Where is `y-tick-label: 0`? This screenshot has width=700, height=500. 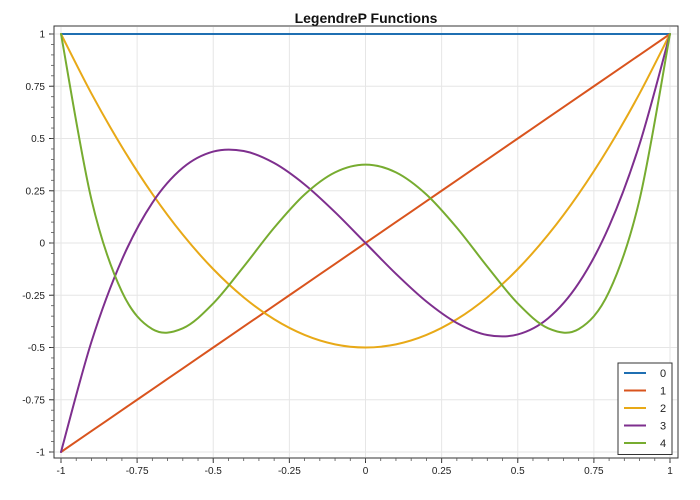
y-tick-label: 0 is located at coordinates (42, 244).